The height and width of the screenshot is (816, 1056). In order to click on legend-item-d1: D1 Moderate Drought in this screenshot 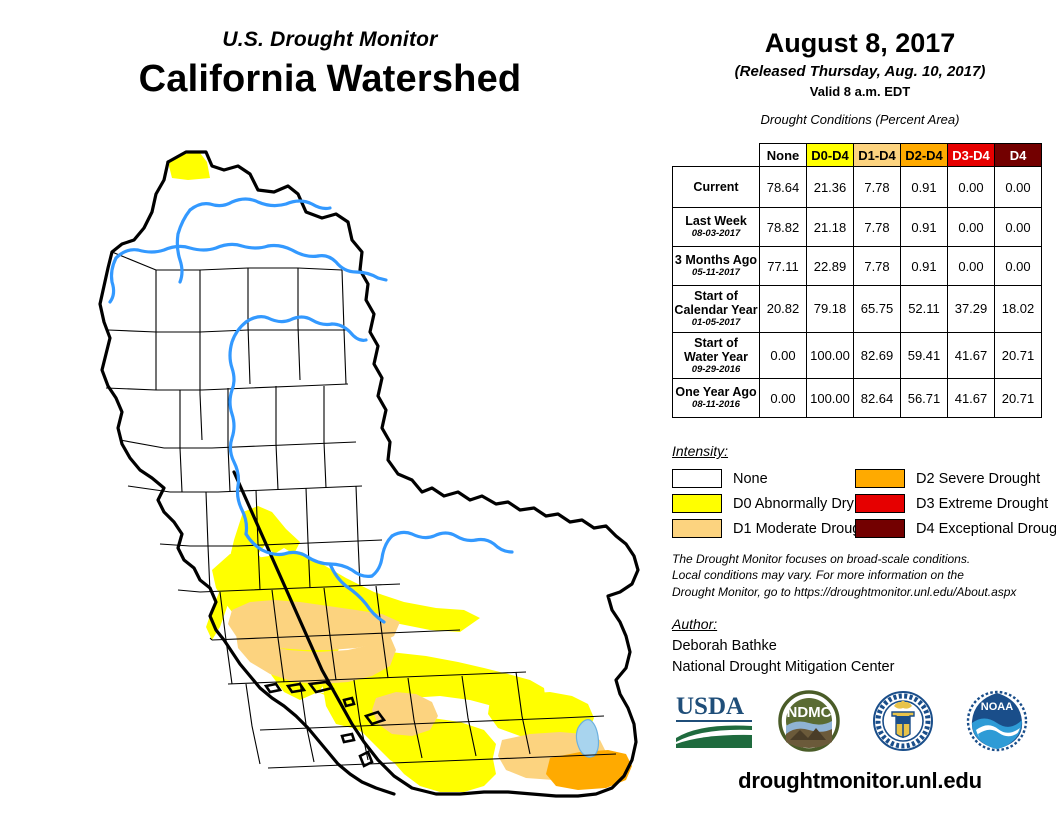, I will do `click(772, 528)`.